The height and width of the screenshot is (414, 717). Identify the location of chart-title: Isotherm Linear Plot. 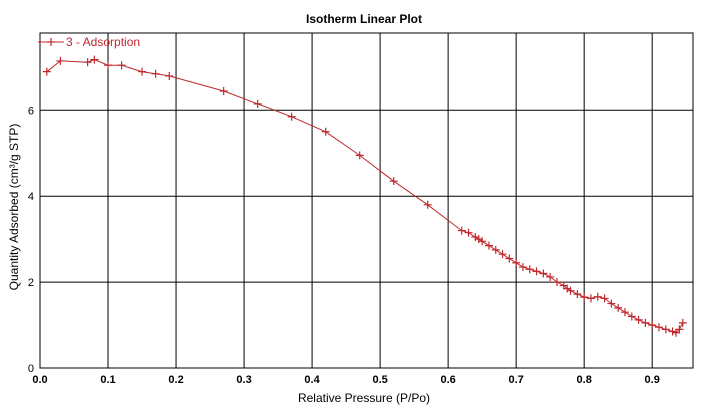
(364, 19).